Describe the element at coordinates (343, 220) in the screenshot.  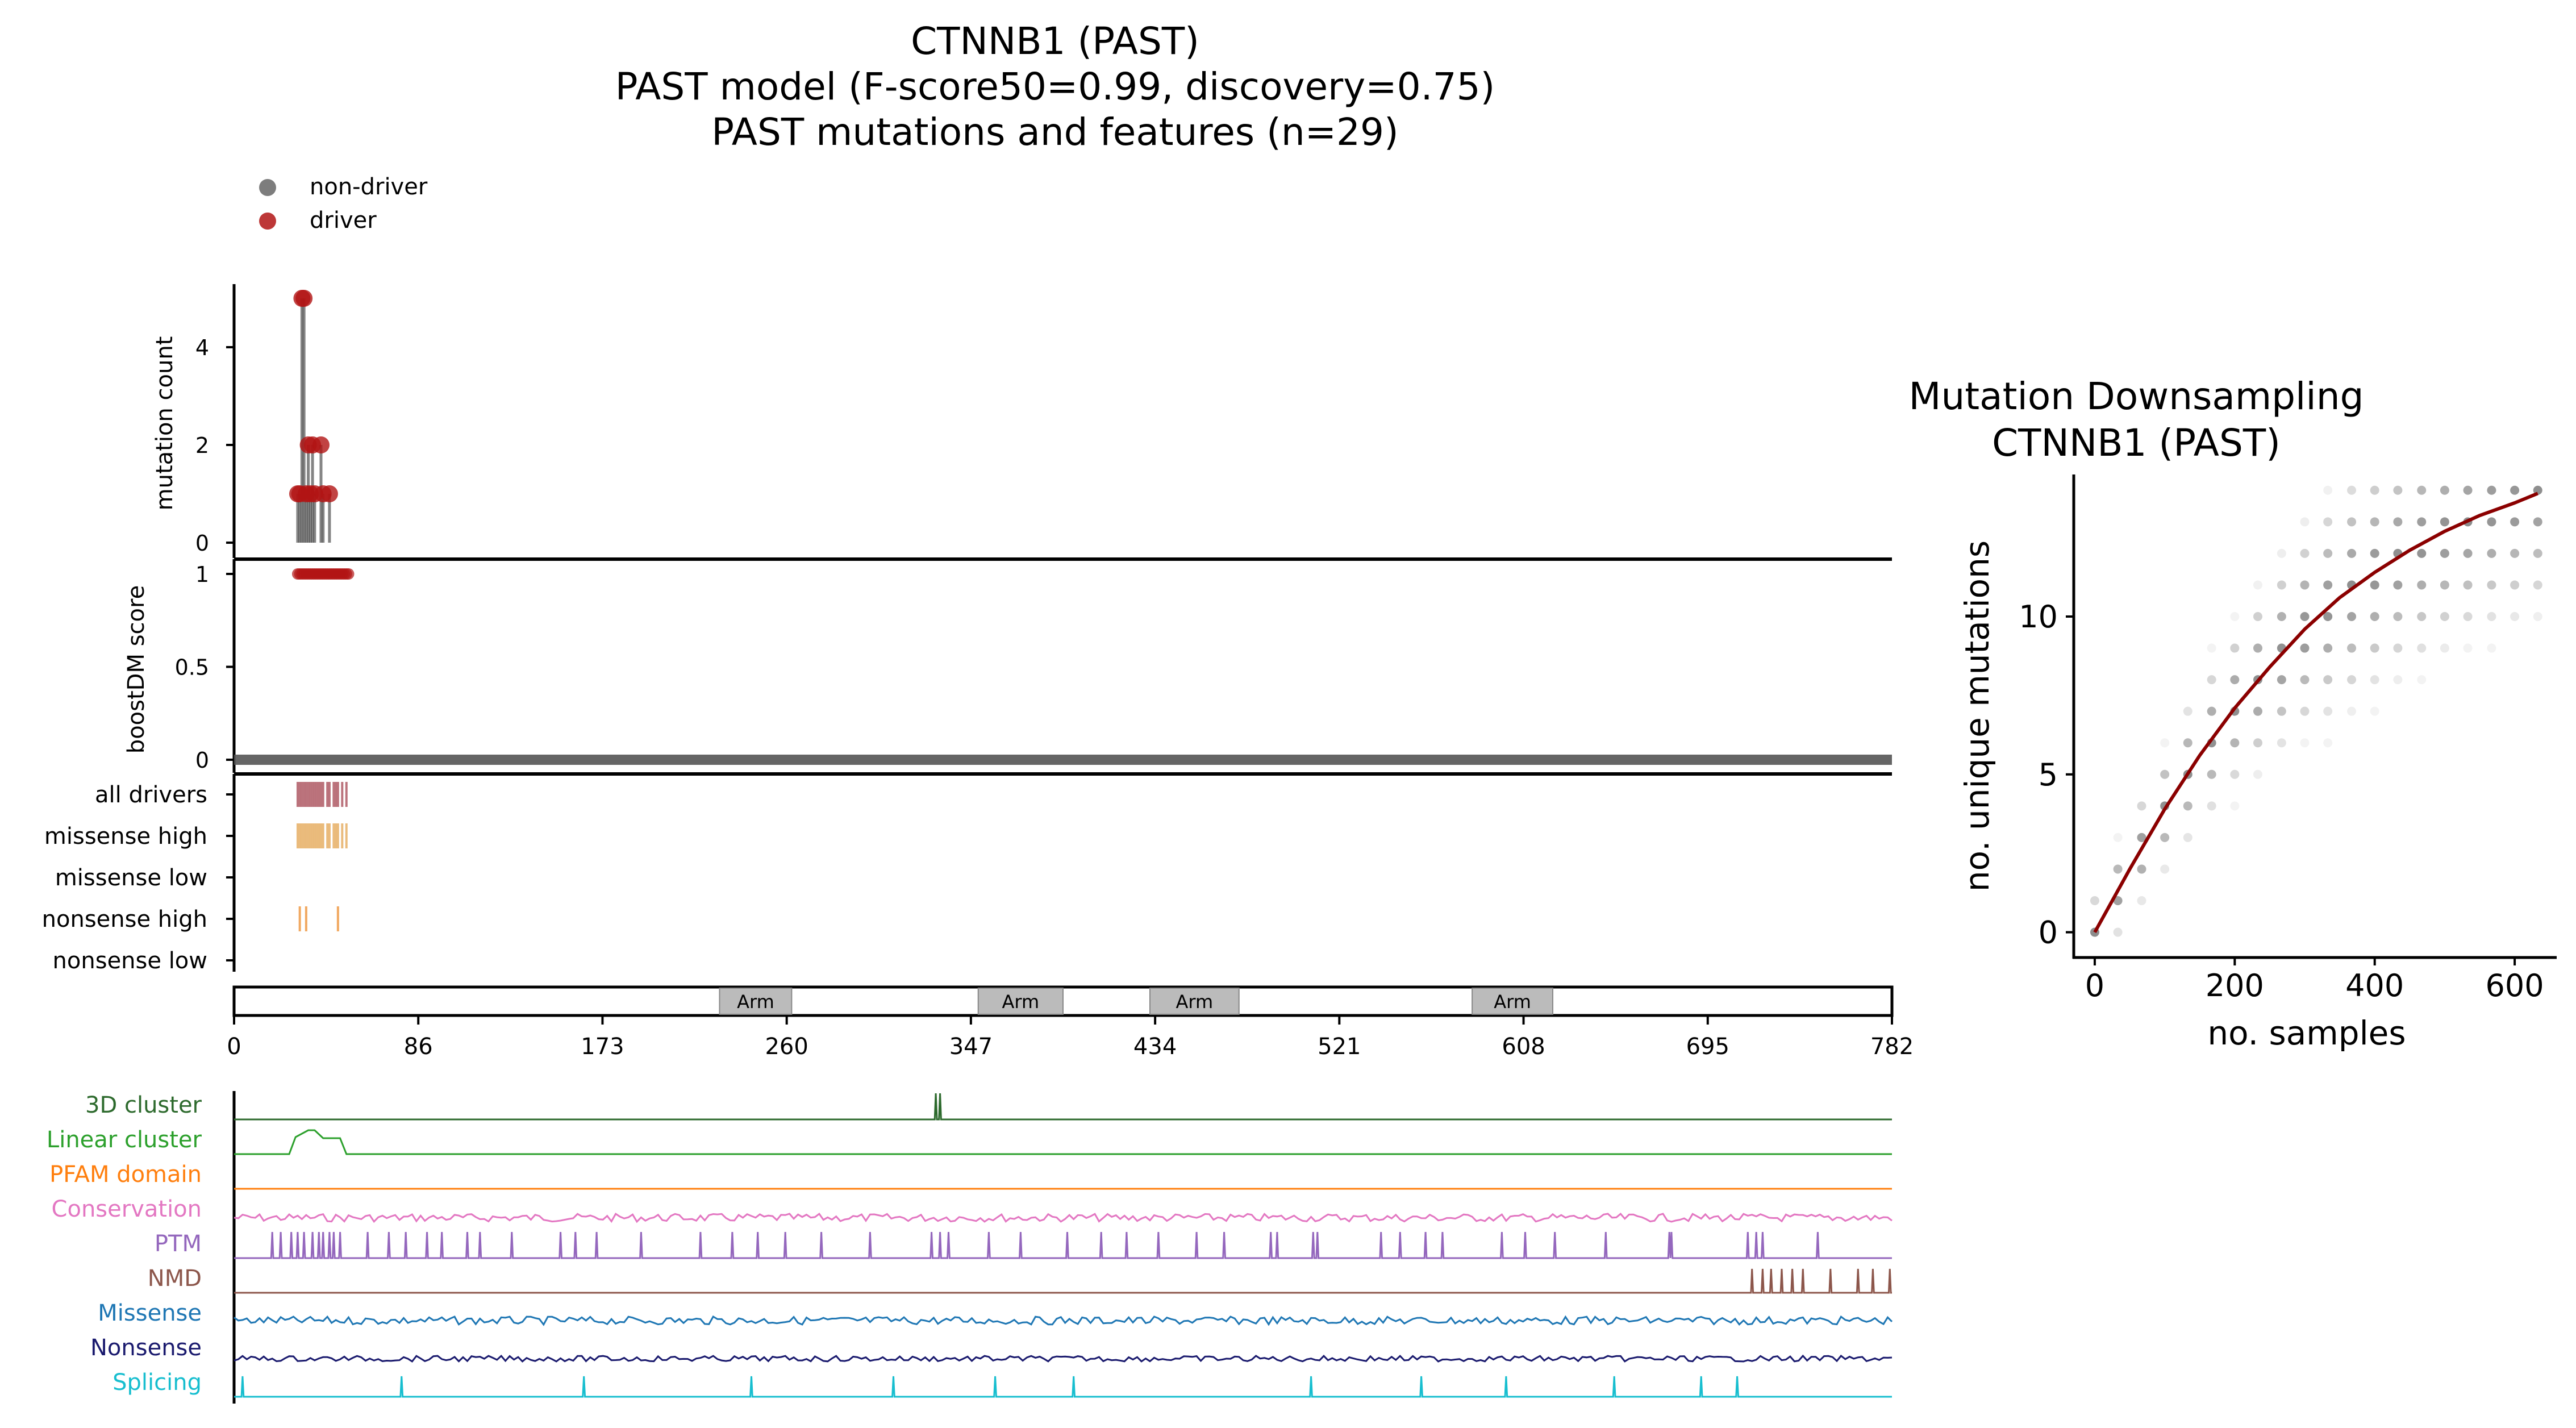
I see `legend-label-driver: driver` at that location.